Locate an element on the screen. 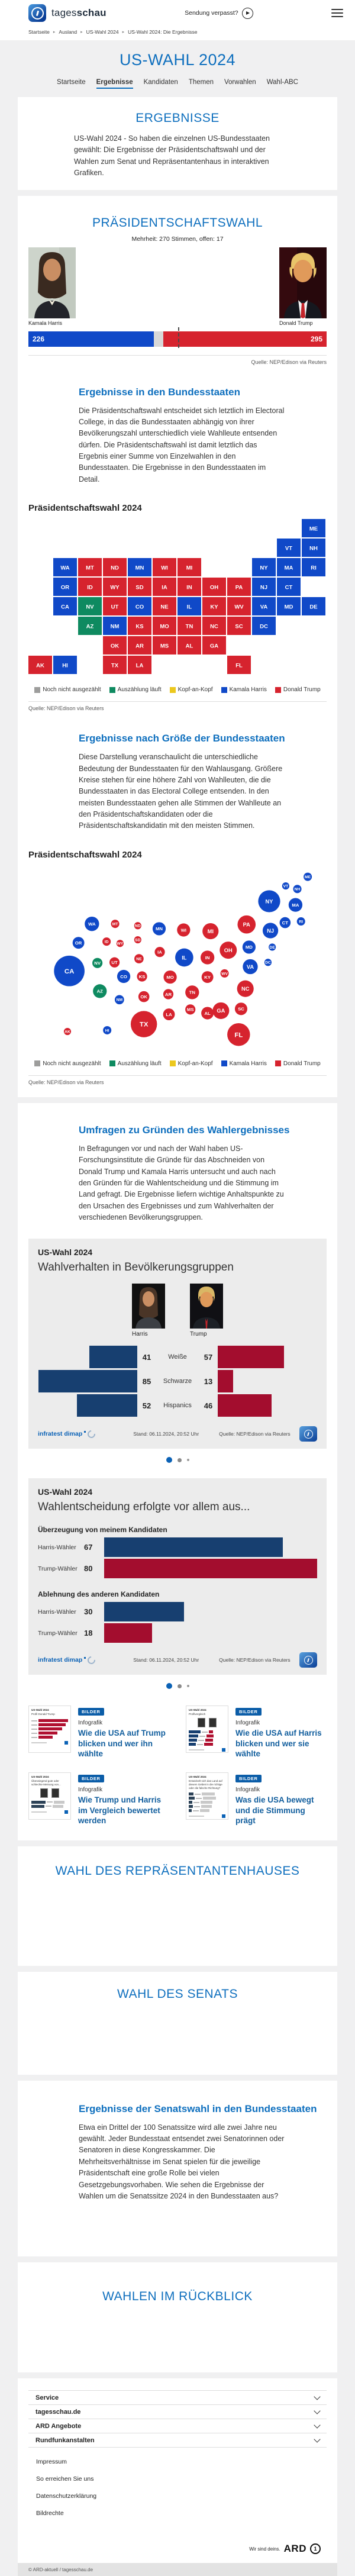 The width and height of the screenshot is (355, 2576). state-bubble-NV is located at coordinates (97, 962).